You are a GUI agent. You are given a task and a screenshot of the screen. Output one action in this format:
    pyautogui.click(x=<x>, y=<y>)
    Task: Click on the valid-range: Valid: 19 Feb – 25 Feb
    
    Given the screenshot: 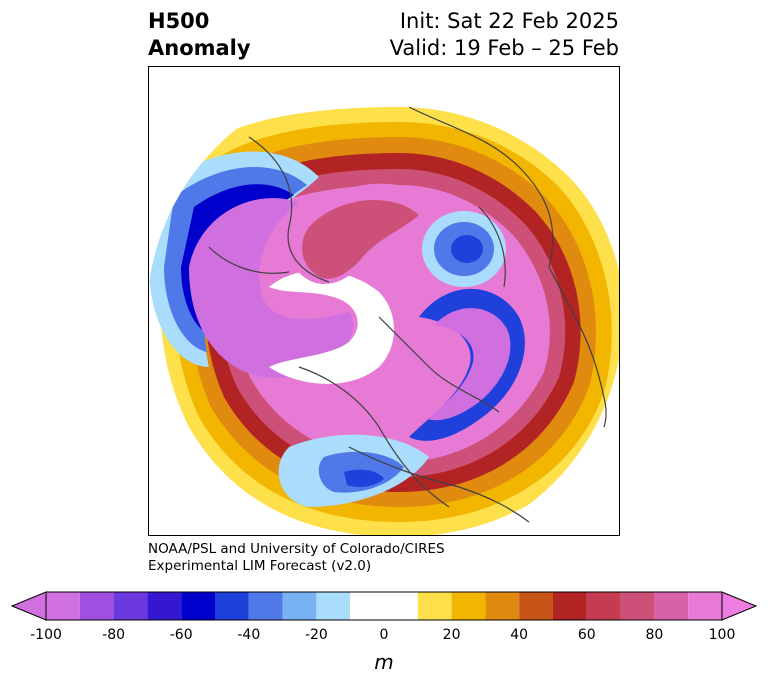 What is the action you would take?
    pyautogui.click(x=504, y=48)
    